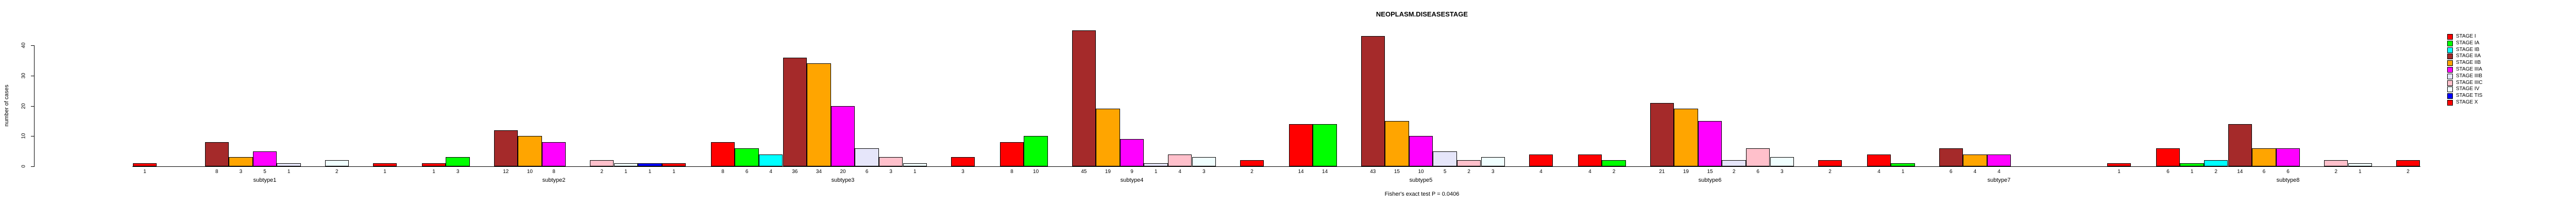 The height and width of the screenshot is (206, 2576). Describe the element at coordinates (241, 162) in the screenshot. I see `bar-subtype1-stage-iib` at that location.